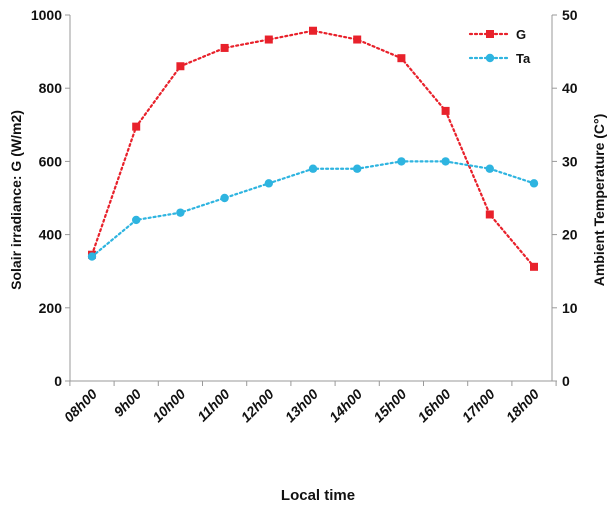 The height and width of the screenshot is (506, 614). I want to click on y-right-tick-label: 40, so click(570, 88).